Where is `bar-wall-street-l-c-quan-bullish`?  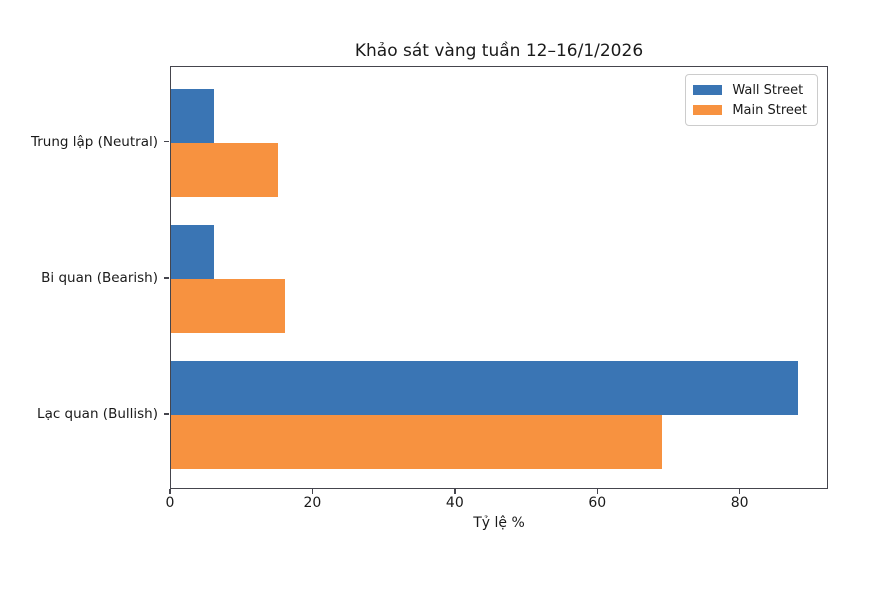
bar-wall-street-l-c-quan-bullish is located at coordinates (484, 388).